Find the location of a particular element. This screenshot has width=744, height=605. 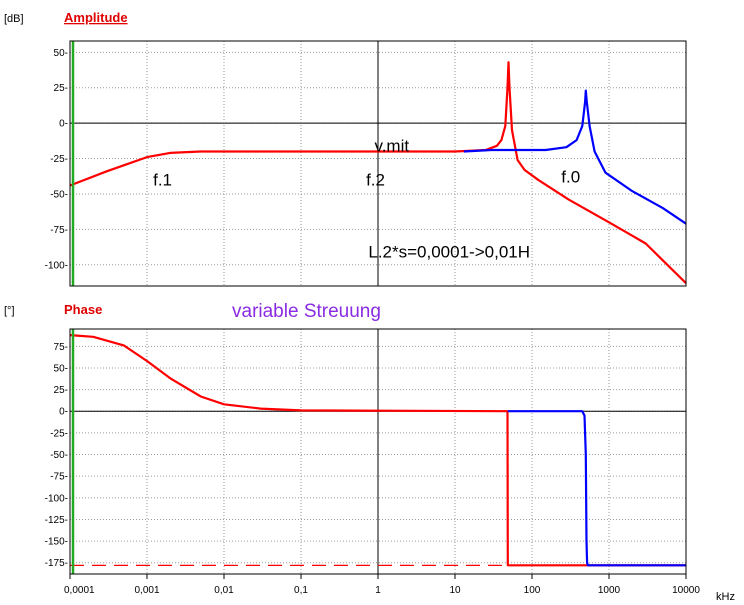

x-tick-label: 0,01 is located at coordinates (224, 590).